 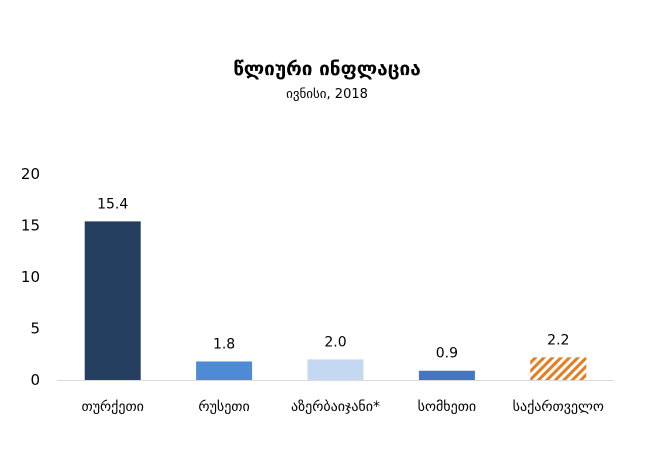 What do you see at coordinates (447, 354) in the screenshot?
I see `data-label: 0.9` at bounding box center [447, 354].